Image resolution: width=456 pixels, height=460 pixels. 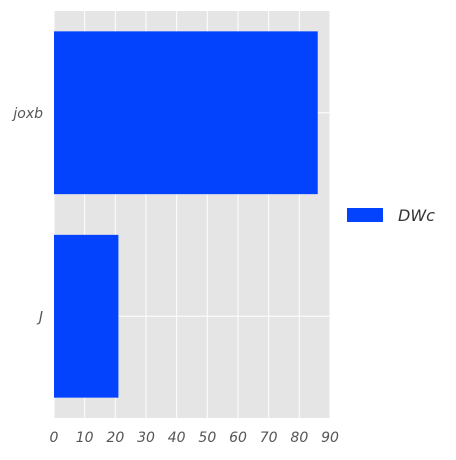 I want to click on x-tick-label: 60, so click(x=238, y=438).